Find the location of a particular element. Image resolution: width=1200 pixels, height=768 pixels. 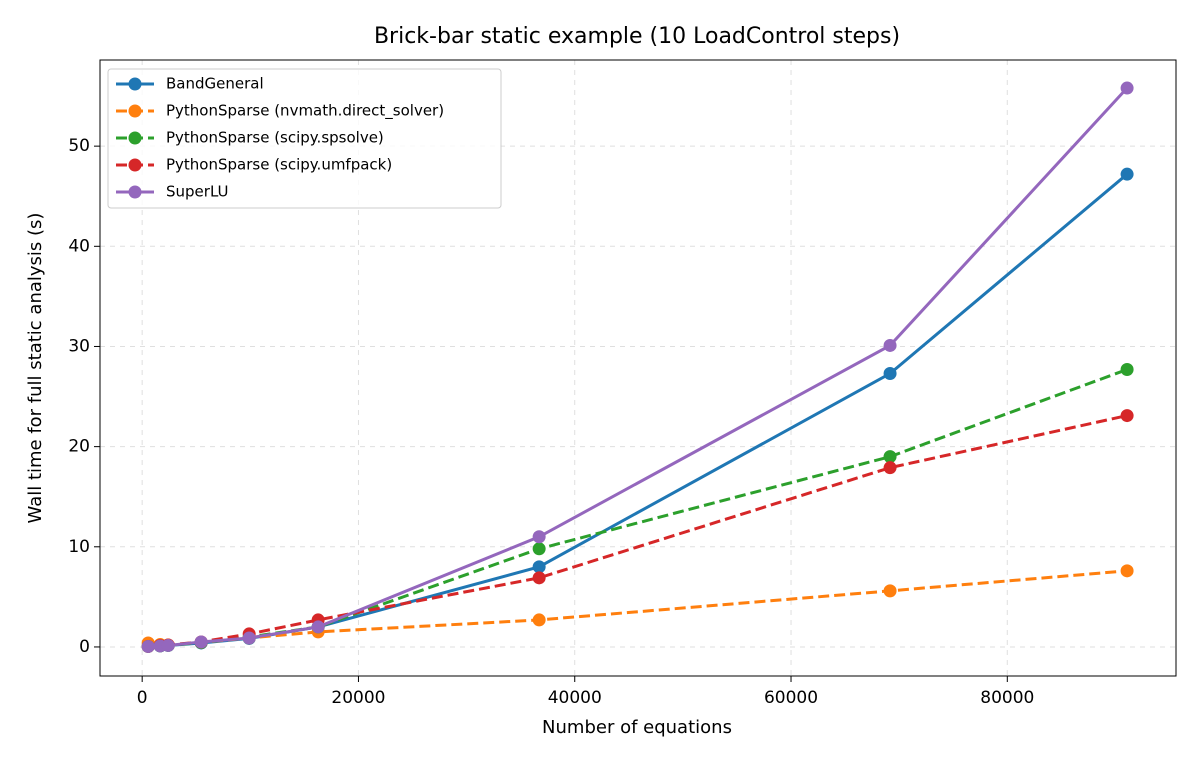

legend-label: SuperLU is located at coordinates (197, 192).